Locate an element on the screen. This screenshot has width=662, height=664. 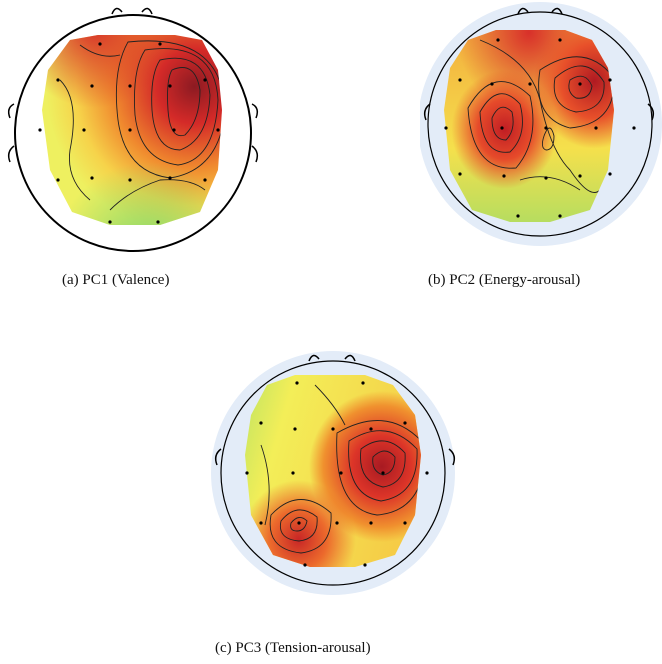
scalp-map-b is located at coordinates (529, 126).